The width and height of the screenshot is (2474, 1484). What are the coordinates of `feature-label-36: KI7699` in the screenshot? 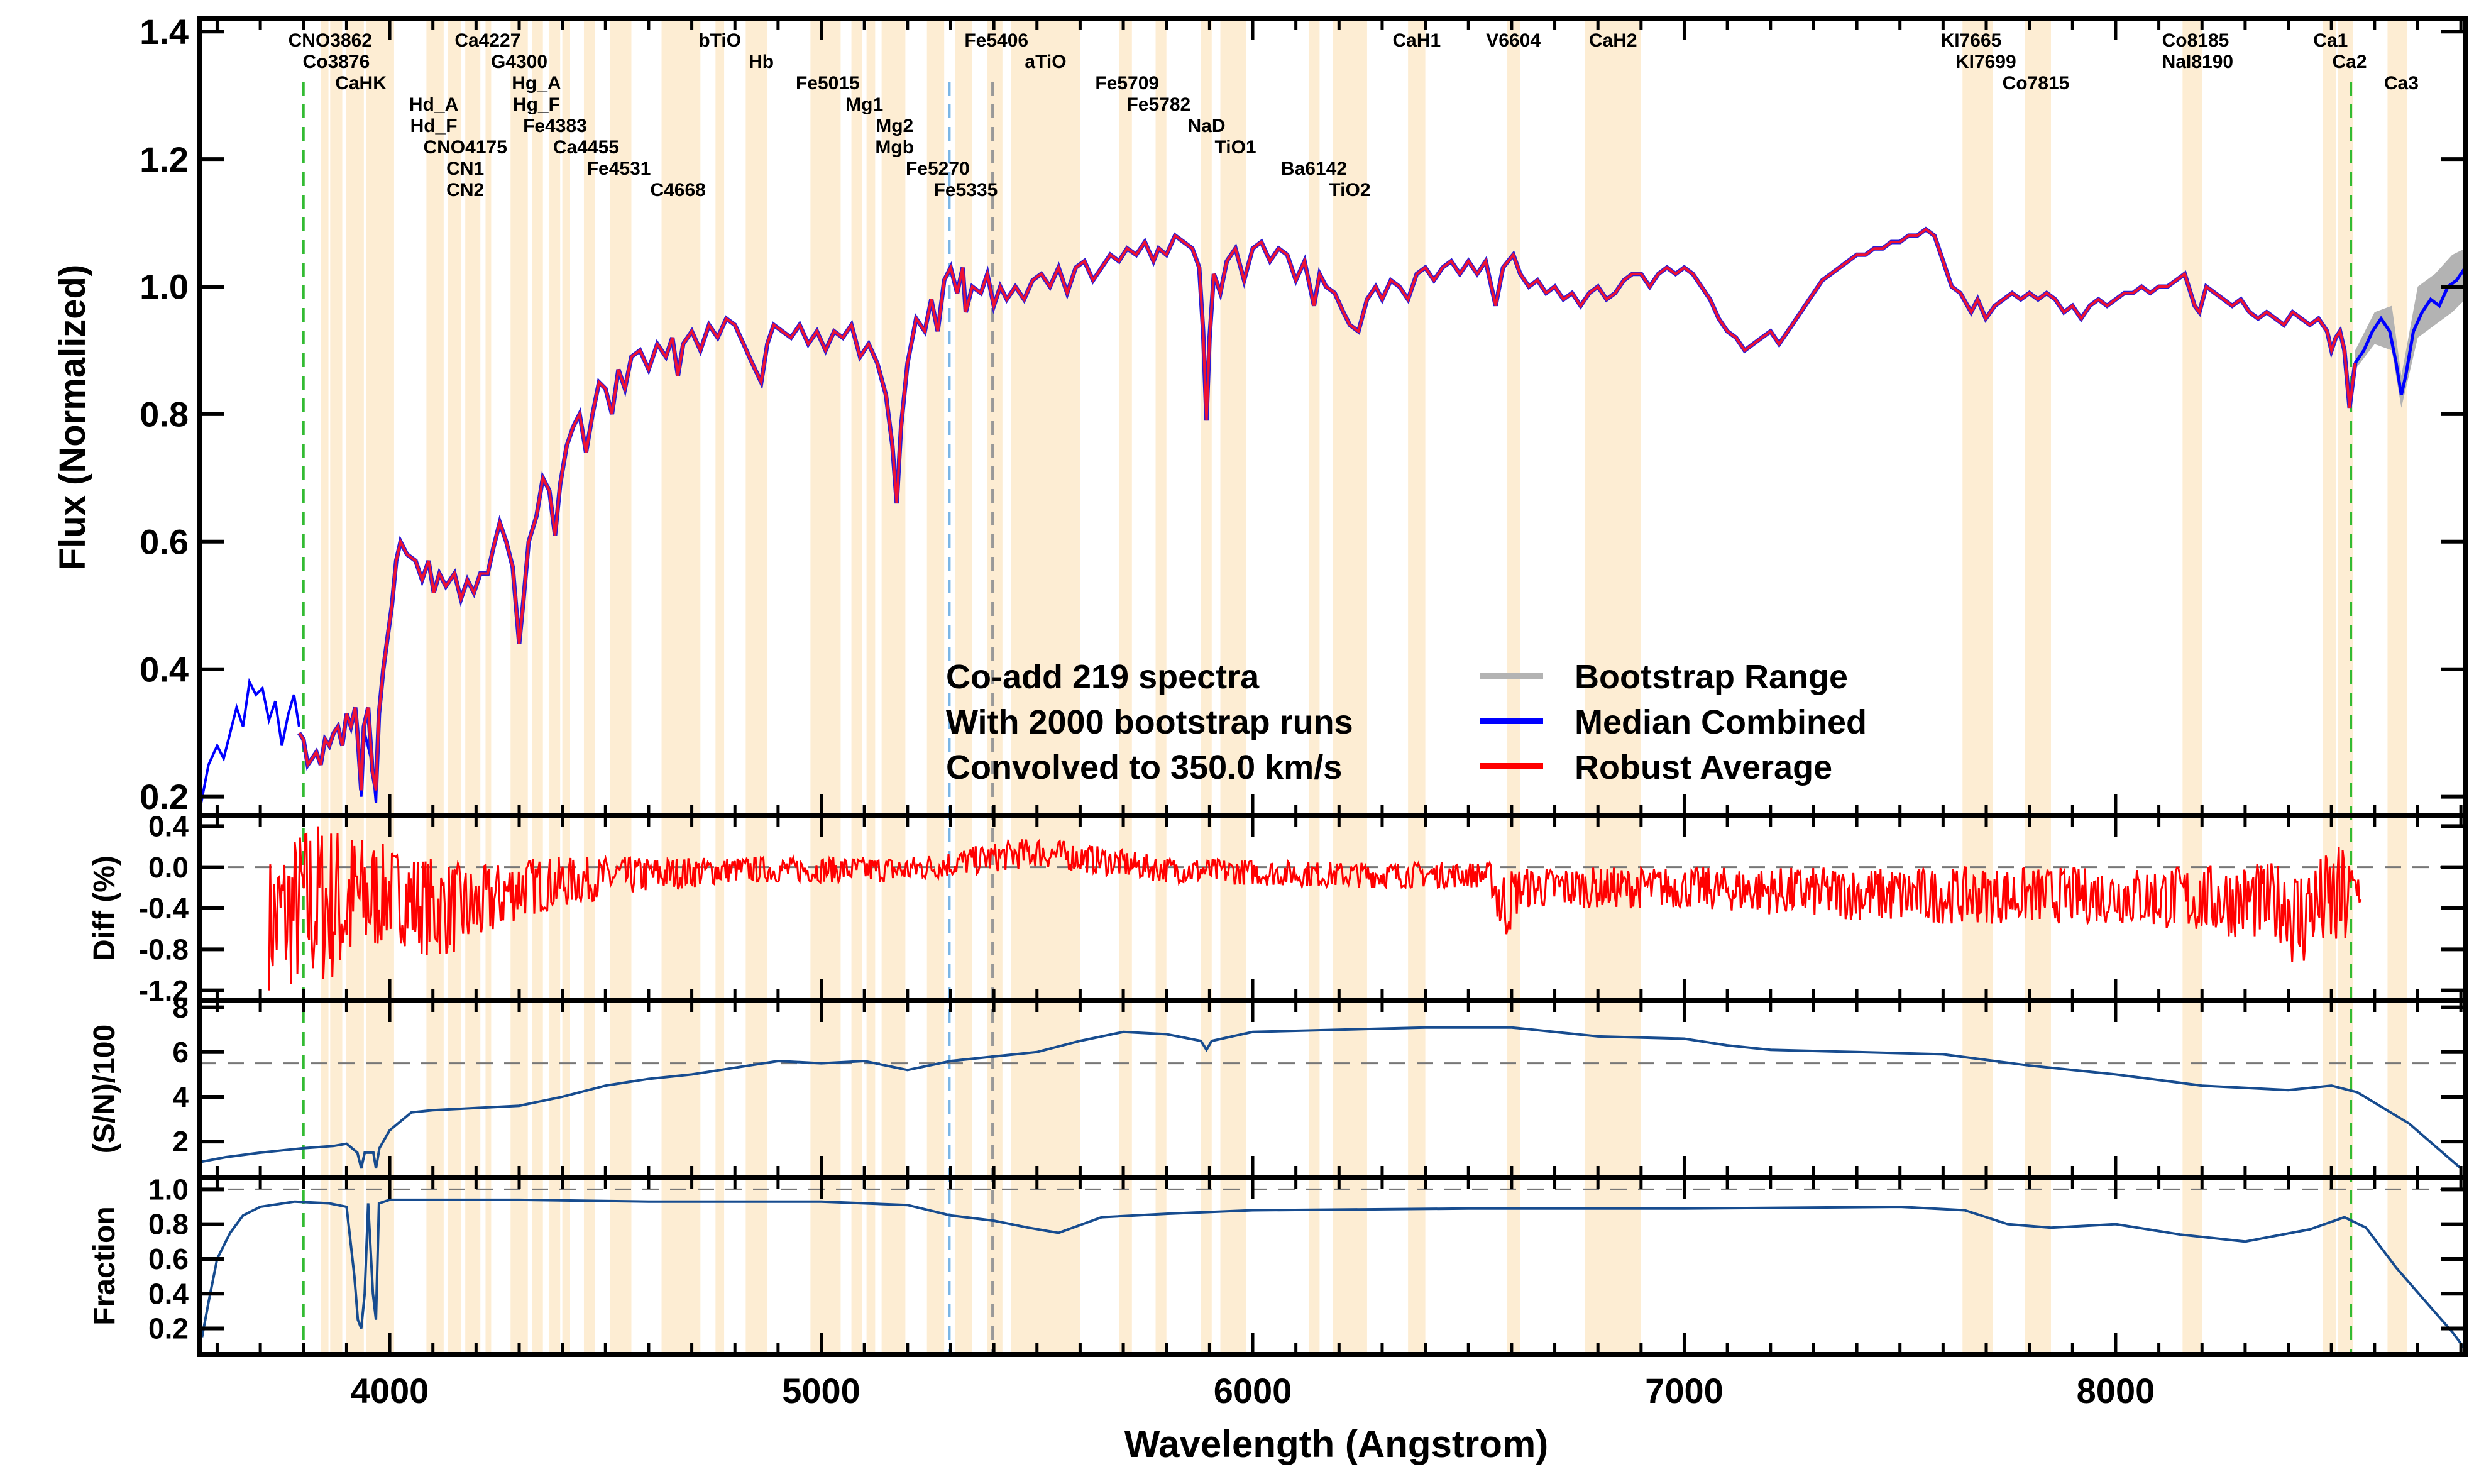 It's located at (1985, 62).